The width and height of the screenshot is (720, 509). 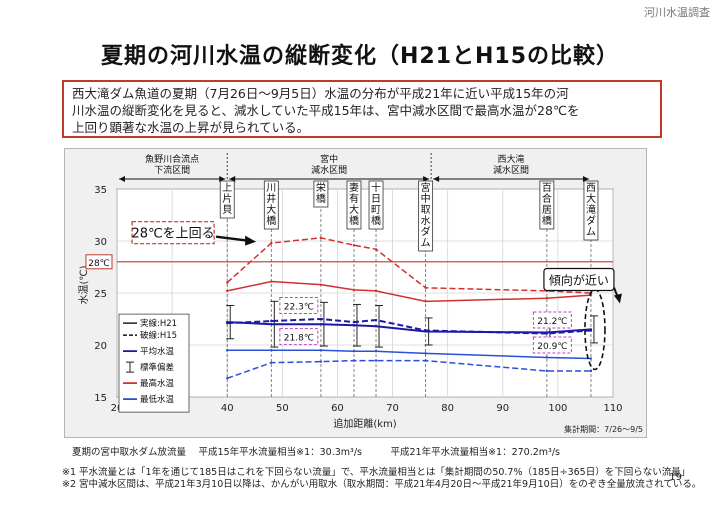 What do you see at coordinates (547, 210) in the screenshot?
I see `station-label-char: 居` at bounding box center [547, 210].